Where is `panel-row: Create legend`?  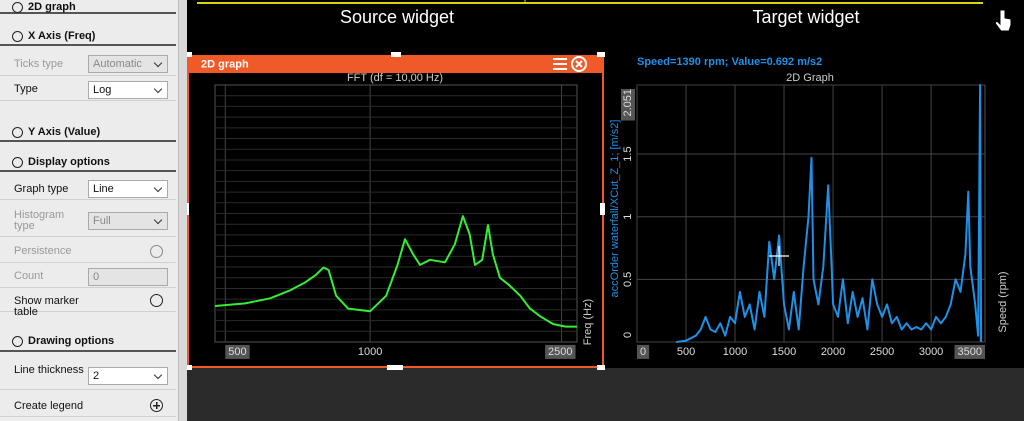 panel-row: Create legend is located at coordinates (88, 406).